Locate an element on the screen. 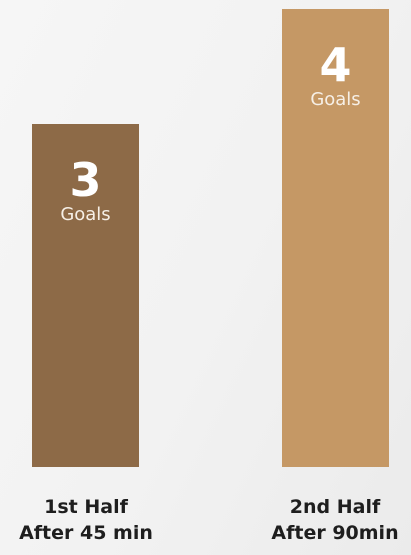  bar-value-label: 4 is located at coordinates (335, 65).